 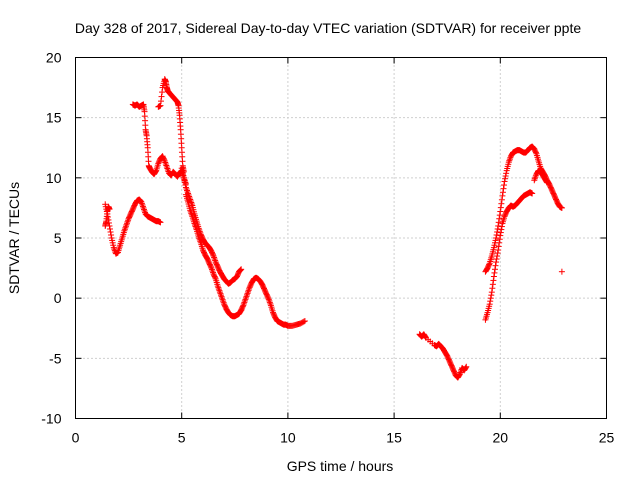 What do you see at coordinates (340, 466) in the screenshot?
I see `x-axis-label: GPS time / hours` at bounding box center [340, 466].